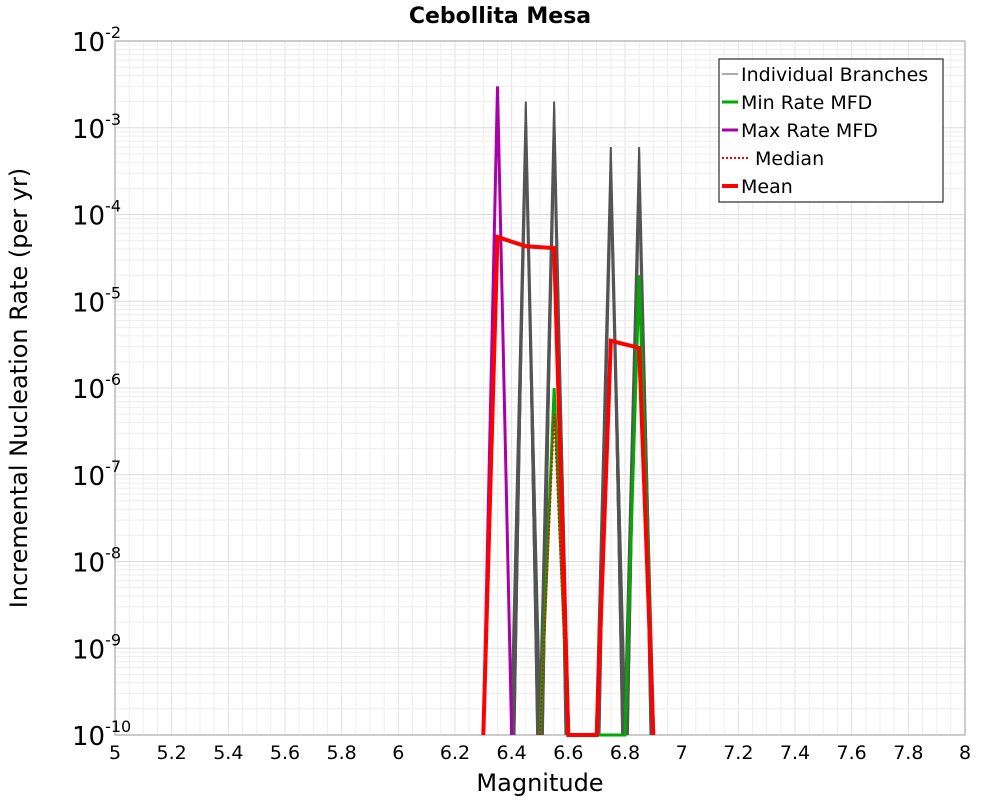  Describe the element at coordinates (908, 753) in the screenshot. I see `x-tick-label: 7.8` at that location.